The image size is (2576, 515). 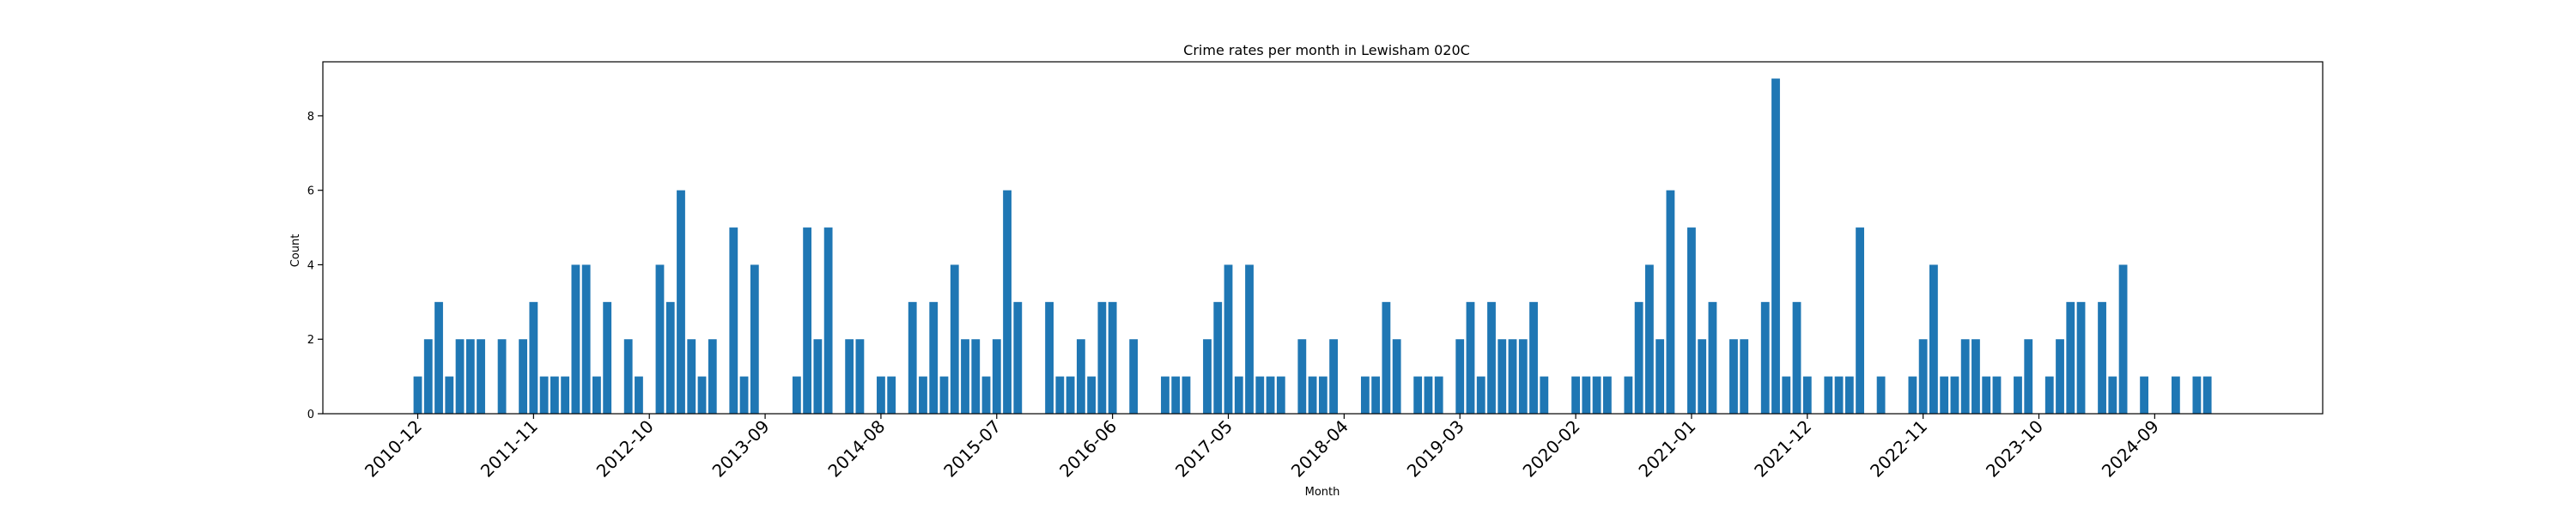 I want to click on x-tick-label: 2013-09, so click(x=741, y=449).